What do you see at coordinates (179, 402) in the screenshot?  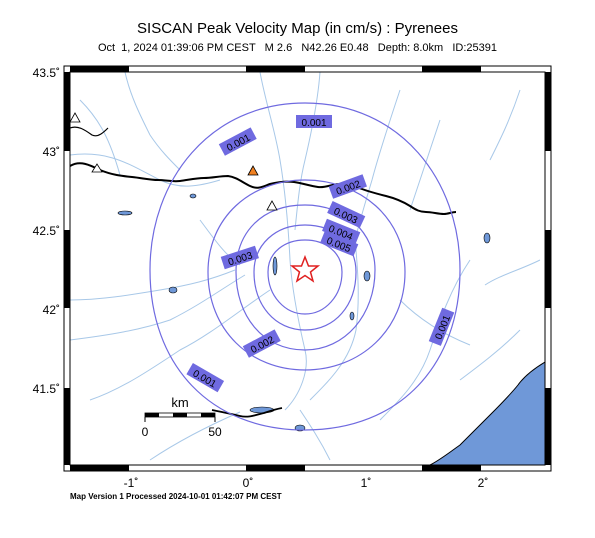 I see `scale-bar-unit: km` at bounding box center [179, 402].